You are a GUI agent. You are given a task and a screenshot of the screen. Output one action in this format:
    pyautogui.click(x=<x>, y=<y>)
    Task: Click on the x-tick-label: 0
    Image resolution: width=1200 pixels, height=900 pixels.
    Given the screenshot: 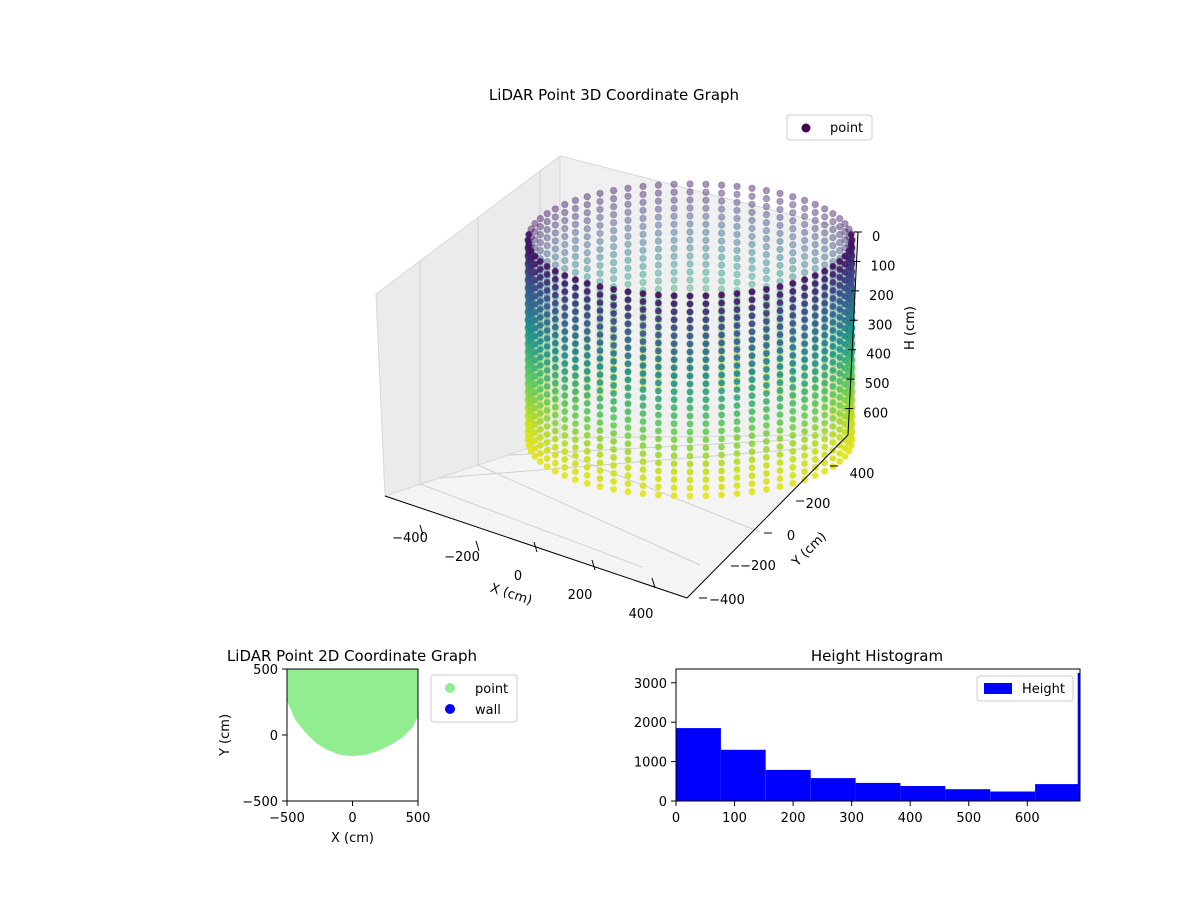 What is the action you would take?
    pyautogui.click(x=352, y=818)
    